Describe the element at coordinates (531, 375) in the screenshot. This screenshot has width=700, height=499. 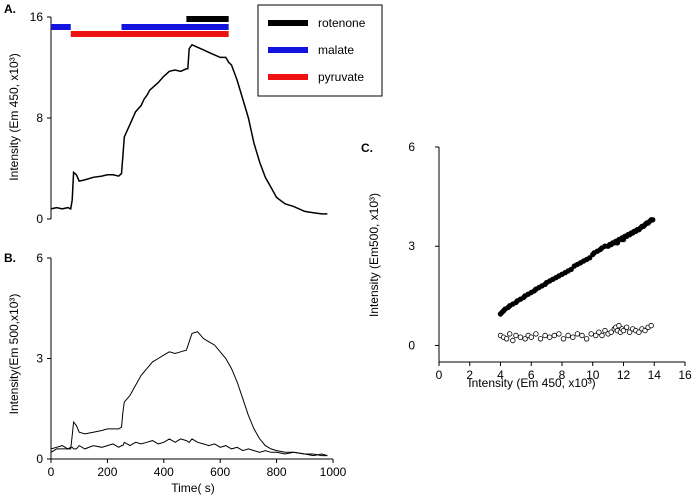
I see `panel-c-x-tick-label: 6` at that location.